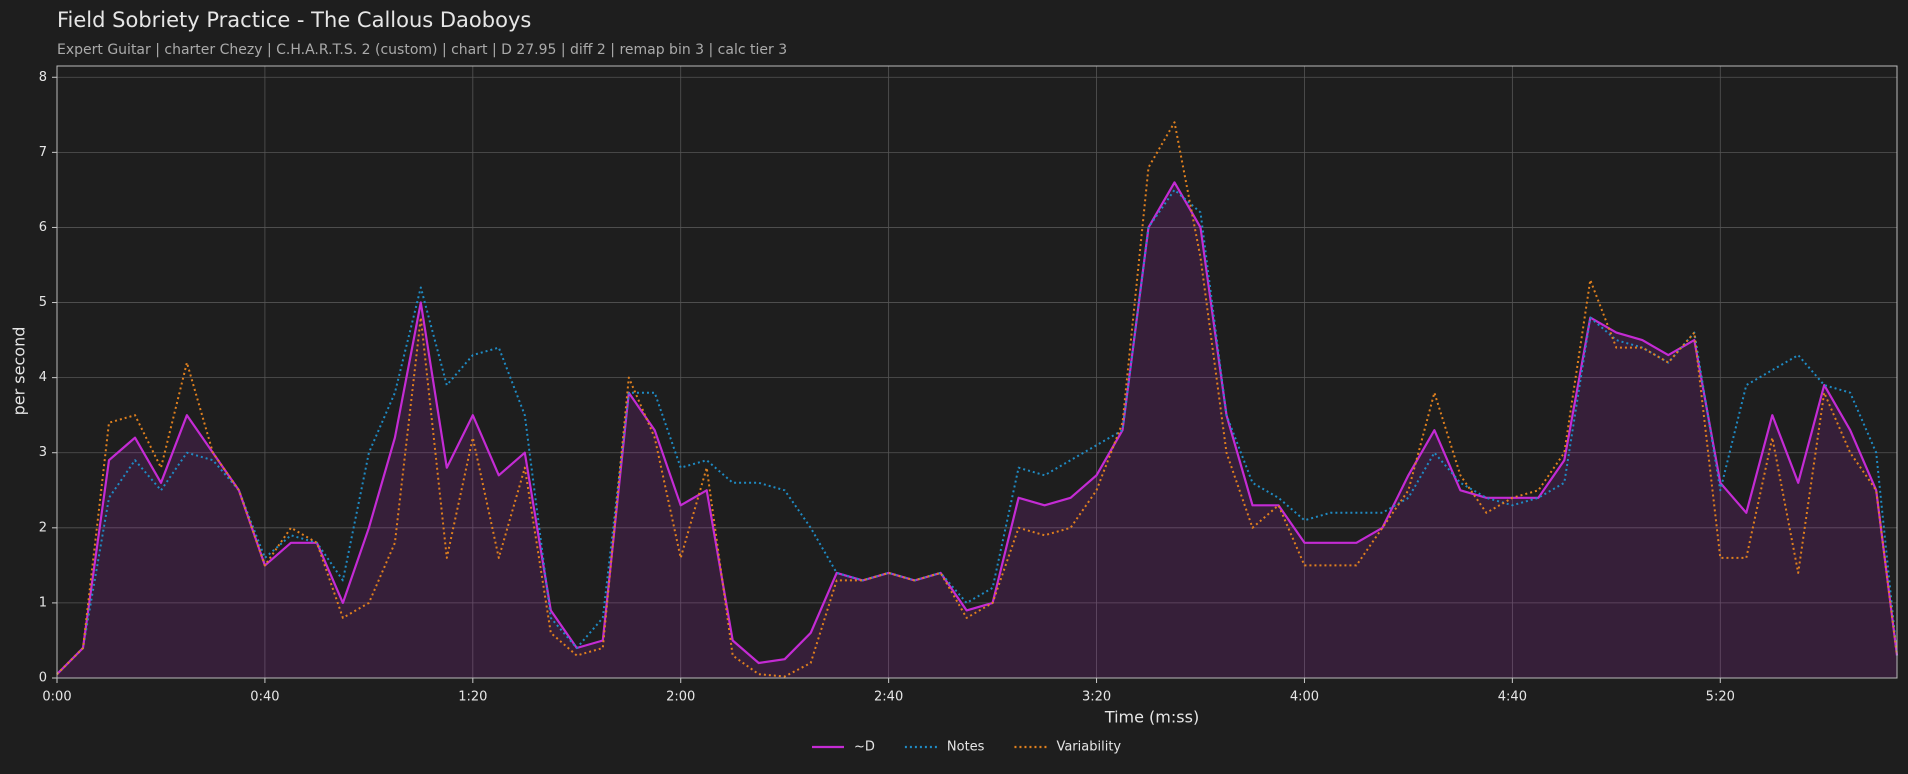  Describe the element at coordinates (56, 697) in the screenshot. I see `x-tick-label: 0:00` at that location.